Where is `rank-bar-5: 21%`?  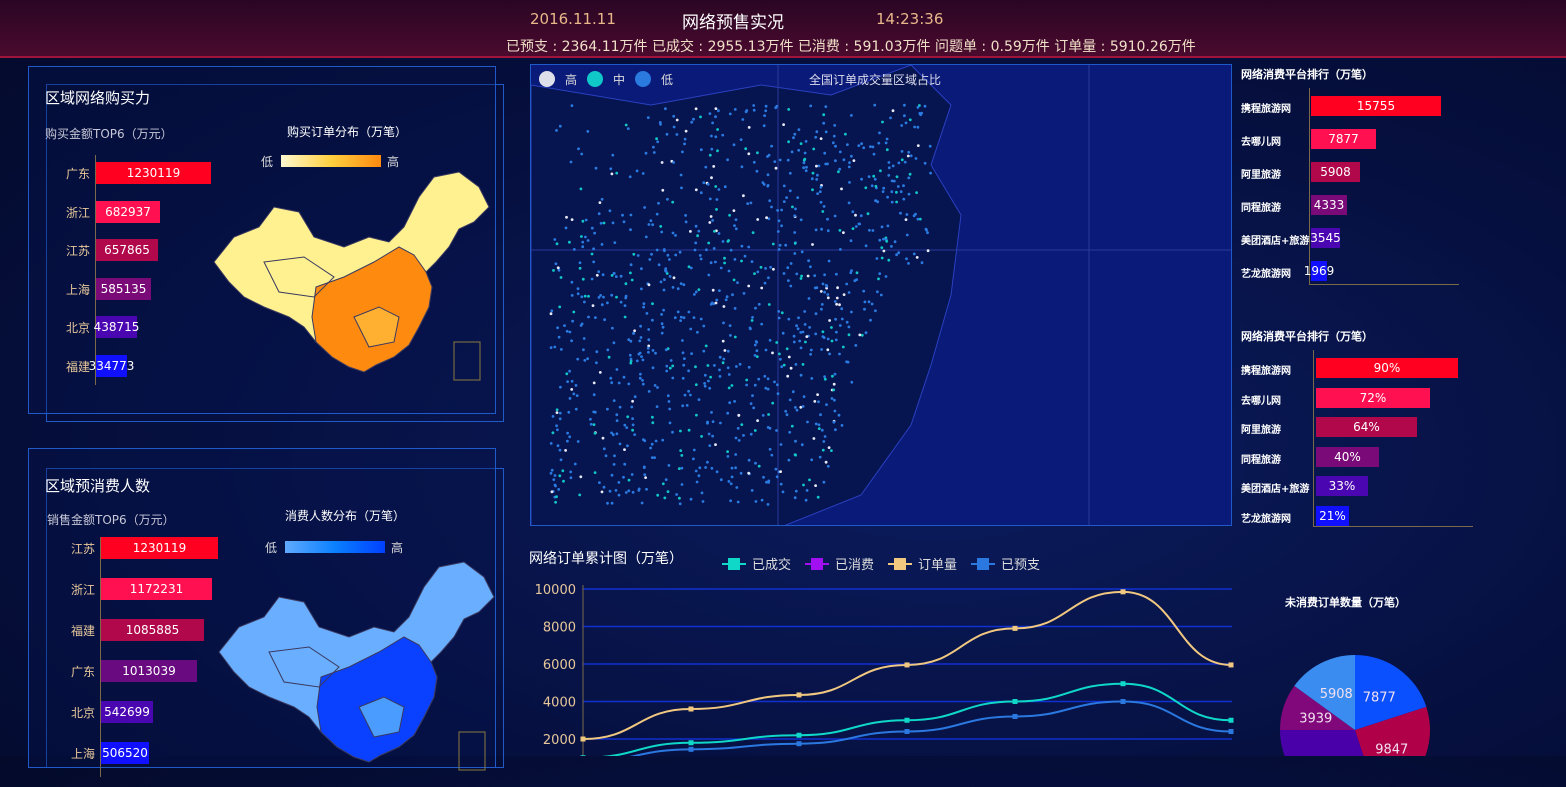
rank-bar-5: 21% is located at coordinates (1332, 515).